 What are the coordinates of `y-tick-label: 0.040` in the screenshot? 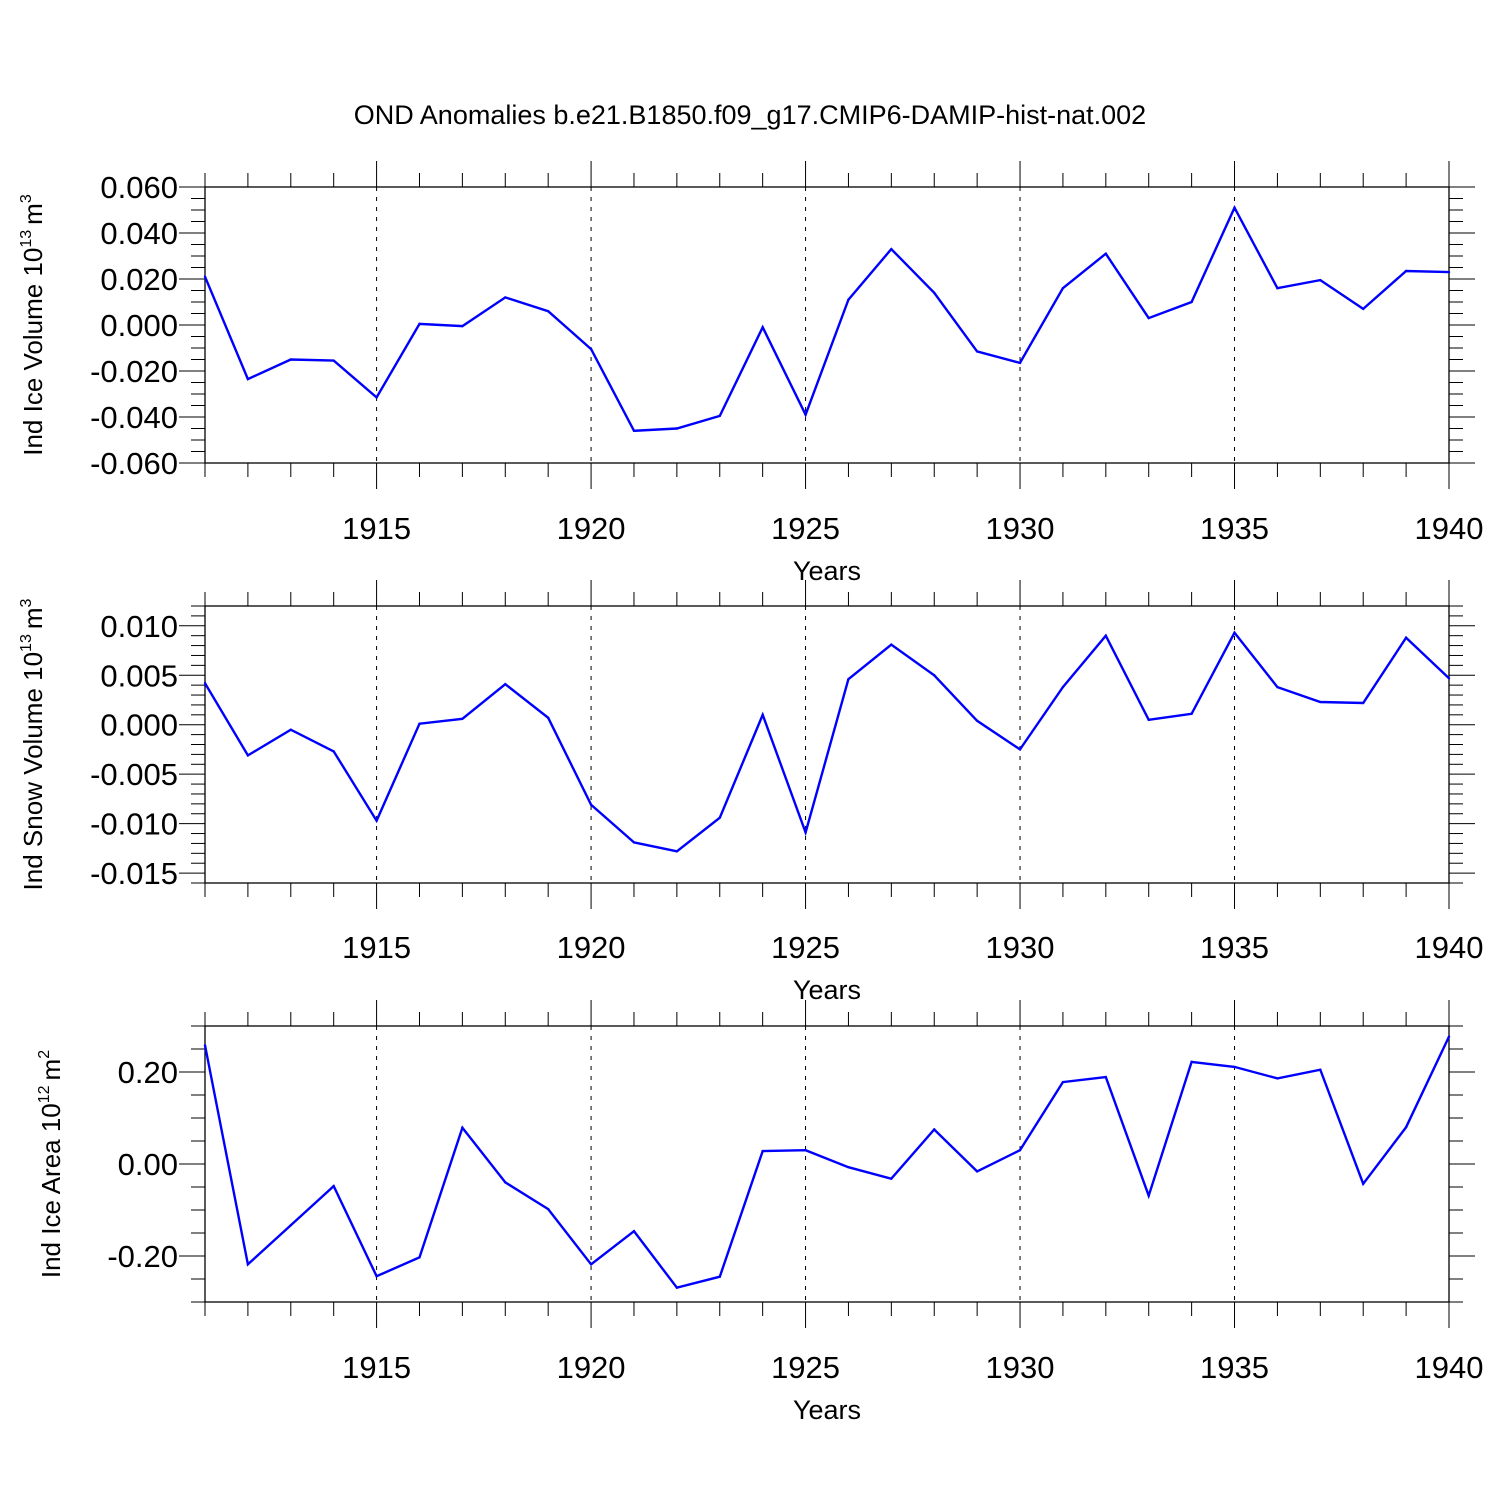 It's located at (139, 233).